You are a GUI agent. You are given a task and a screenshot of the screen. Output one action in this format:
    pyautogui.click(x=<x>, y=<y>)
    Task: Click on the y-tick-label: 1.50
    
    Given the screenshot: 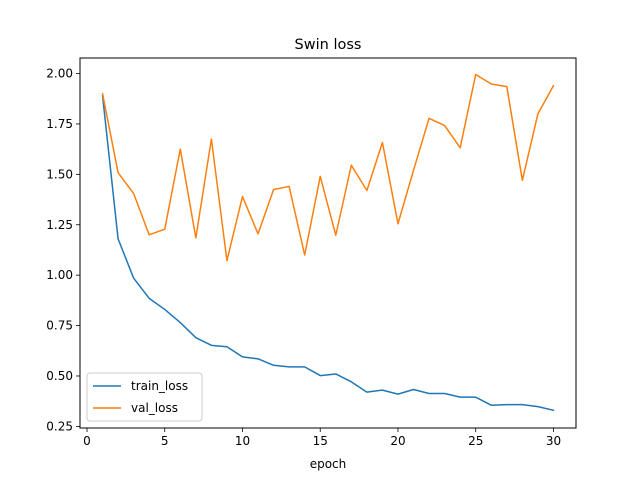 What is the action you would take?
    pyautogui.click(x=59, y=174)
    